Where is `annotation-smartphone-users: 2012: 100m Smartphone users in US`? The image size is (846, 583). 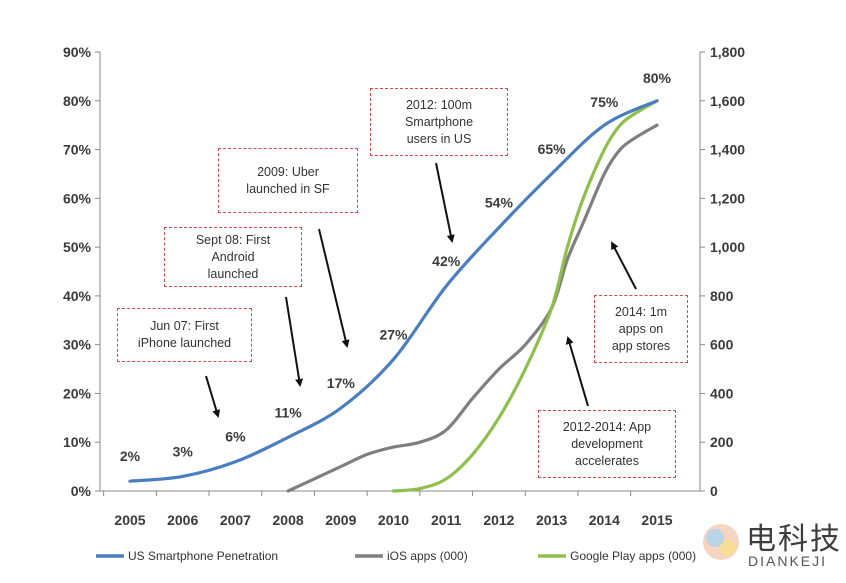
annotation-smartphone-users: 2012: 100m Smartphone users in US is located at coordinates (439, 122).